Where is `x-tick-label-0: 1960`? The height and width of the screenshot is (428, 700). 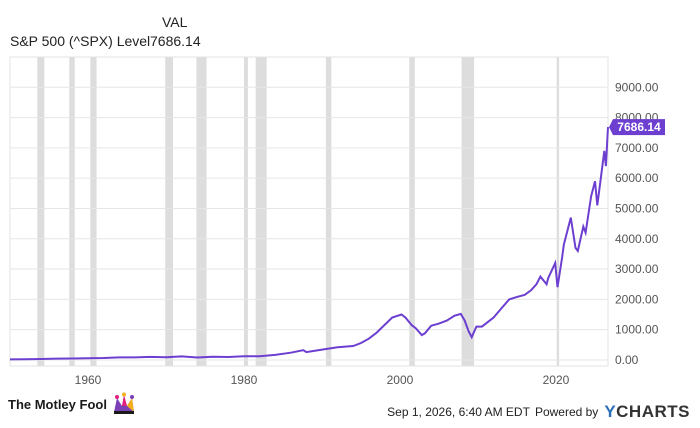
x-tick-label-0: 1960 is located at coordinates (88, 380).